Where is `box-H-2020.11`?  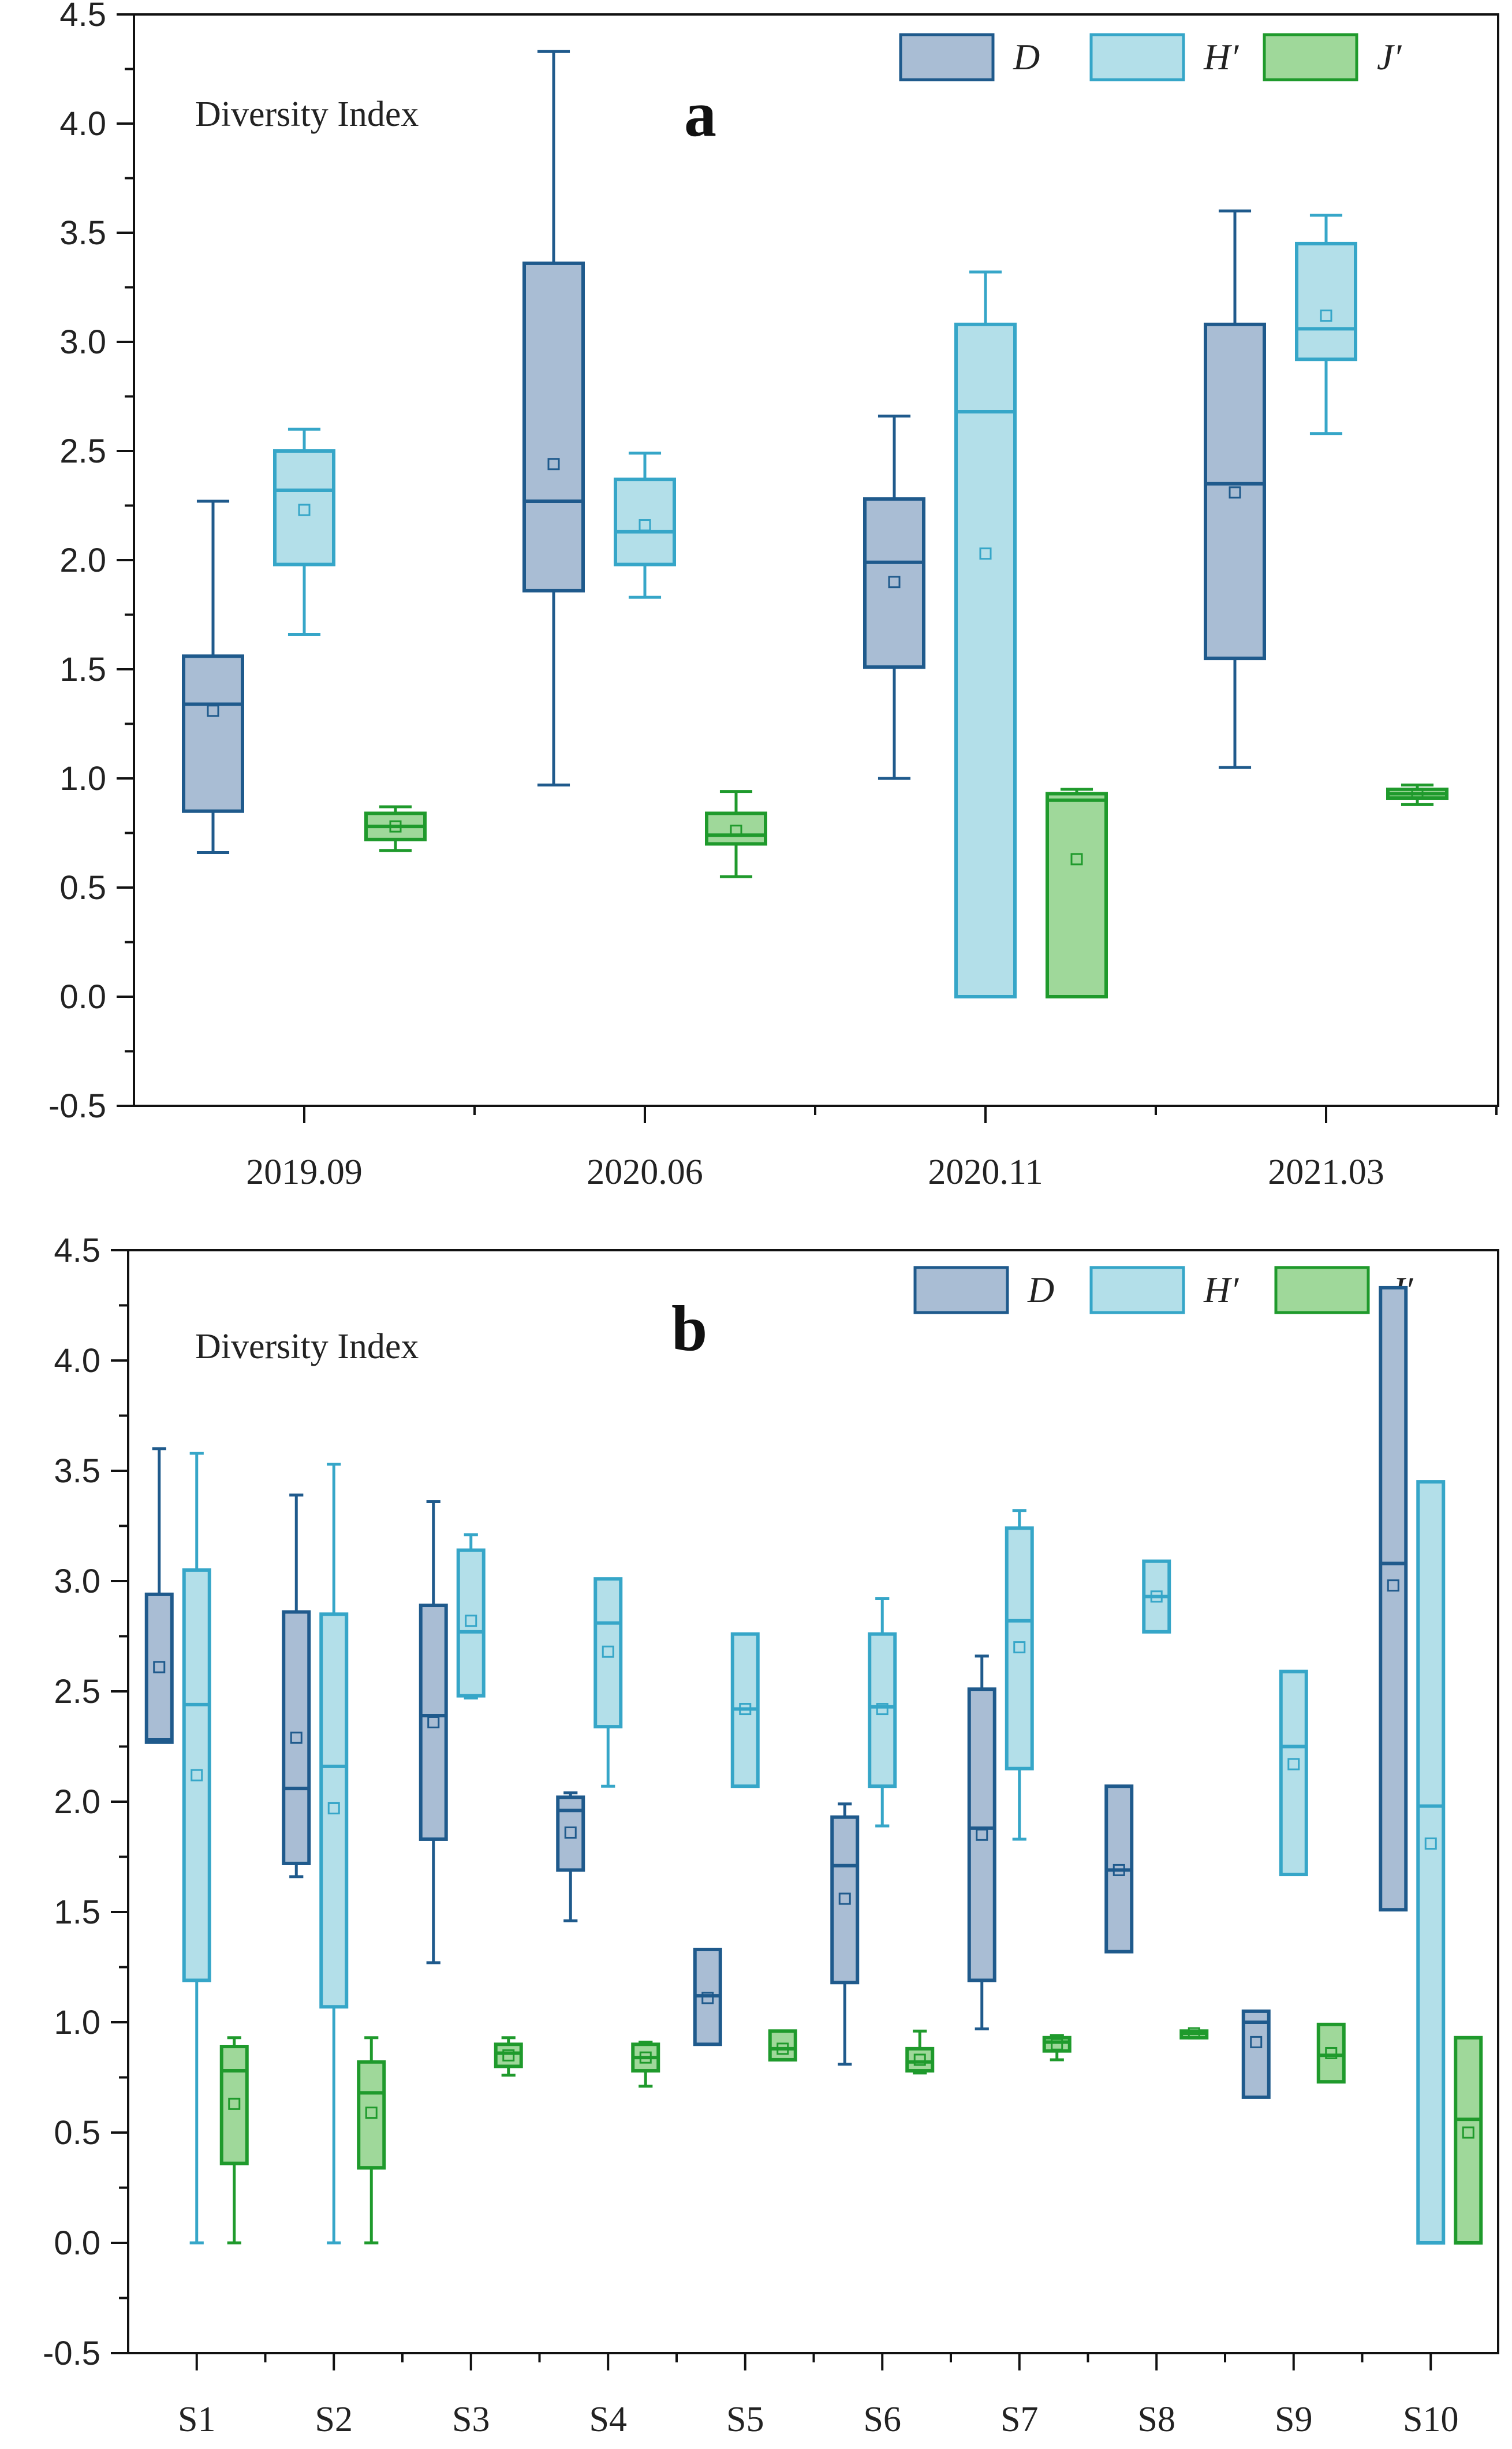
box-H-2020.11 is located at coordinates (985, 634).